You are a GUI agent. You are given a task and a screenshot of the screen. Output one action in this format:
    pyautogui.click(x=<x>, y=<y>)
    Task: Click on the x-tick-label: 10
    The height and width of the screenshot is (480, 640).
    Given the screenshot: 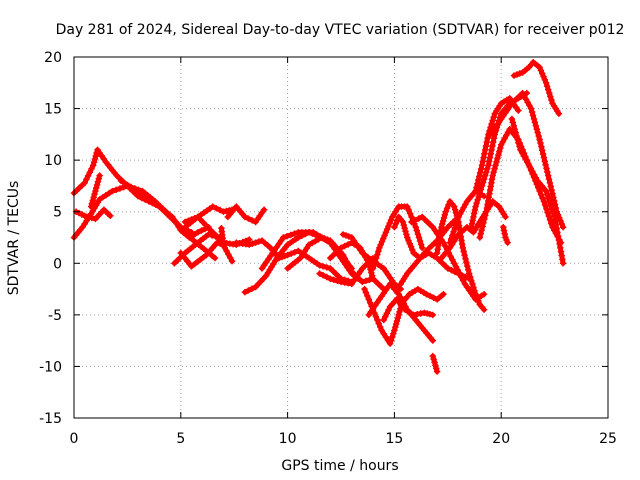 What is the action you would take?
    pyautogui.click(x=288, y=439)
    